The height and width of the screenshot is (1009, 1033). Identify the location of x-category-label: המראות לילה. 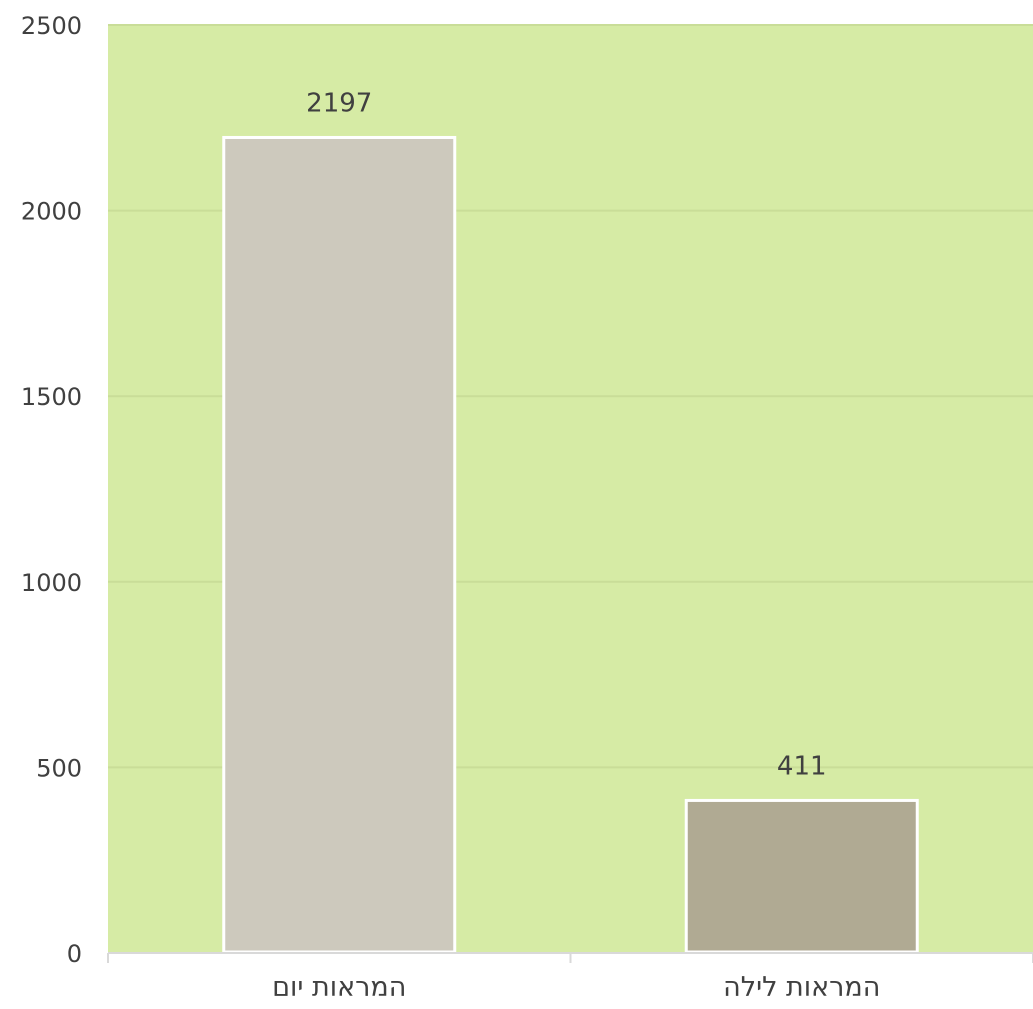
(801, 987).